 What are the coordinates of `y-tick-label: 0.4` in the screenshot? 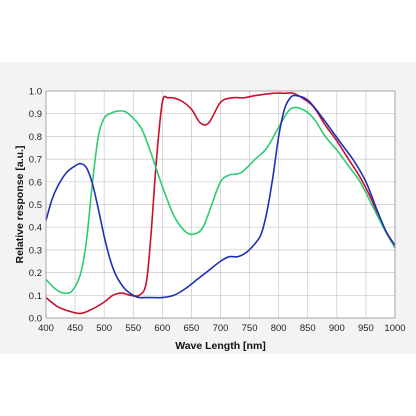 It's located at (35, 228).